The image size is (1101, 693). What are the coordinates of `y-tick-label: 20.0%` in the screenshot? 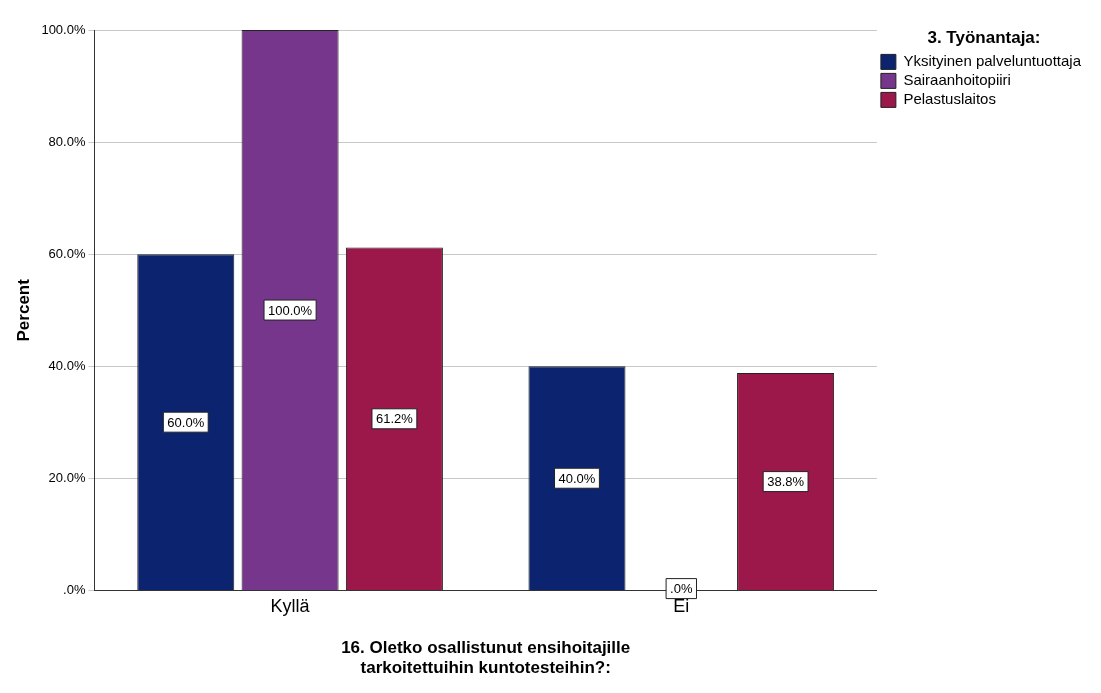 It's located at (67, 478).